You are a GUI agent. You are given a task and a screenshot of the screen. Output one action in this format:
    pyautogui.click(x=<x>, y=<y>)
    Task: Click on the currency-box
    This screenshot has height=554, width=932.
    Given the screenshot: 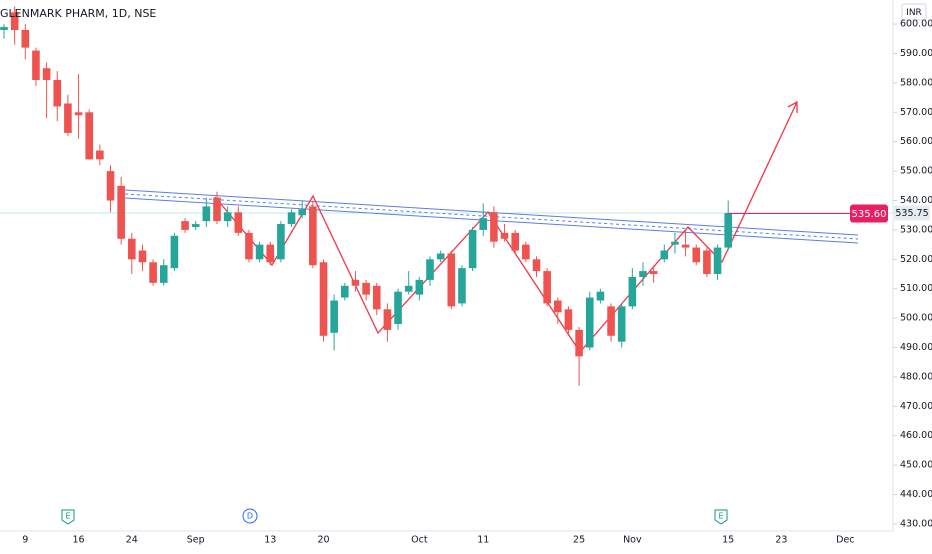 What is the action you would take?
    pyautogui.click(x=914, y=12)
    